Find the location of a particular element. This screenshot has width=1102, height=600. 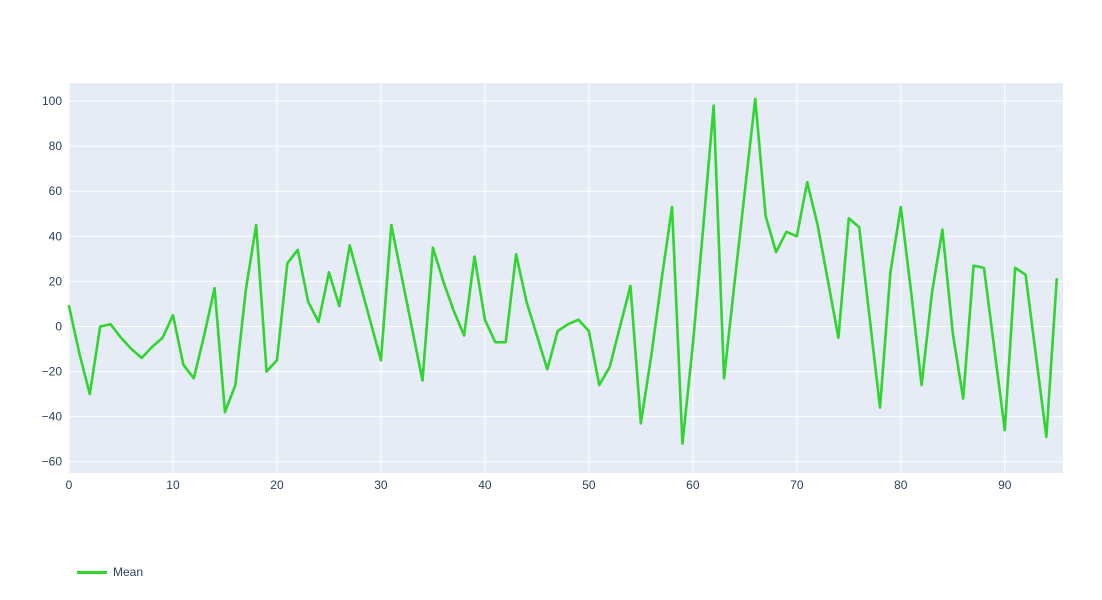

y-tick-label: −20 is located at coordinates (52, 372).